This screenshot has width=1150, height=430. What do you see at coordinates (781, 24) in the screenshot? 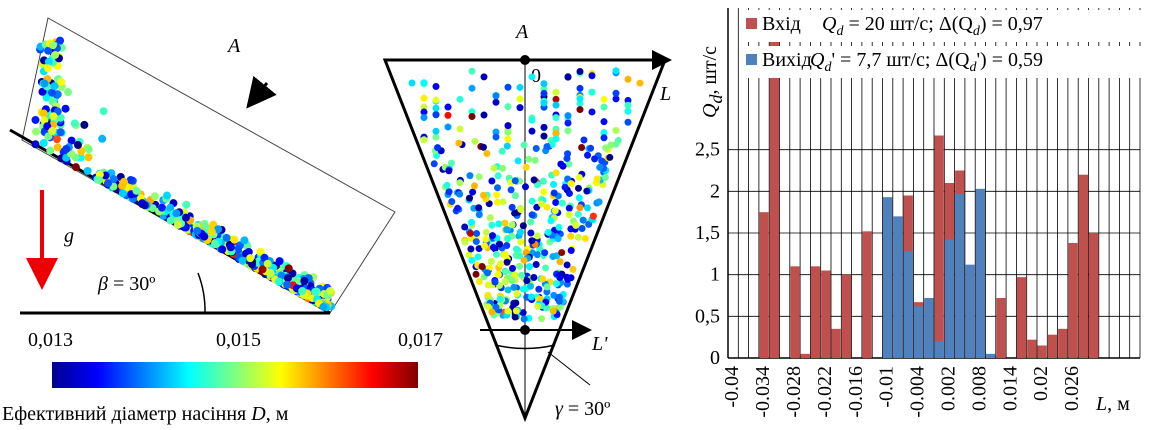
I see `legend-label: Вхід` at bounding box center [781, 24].